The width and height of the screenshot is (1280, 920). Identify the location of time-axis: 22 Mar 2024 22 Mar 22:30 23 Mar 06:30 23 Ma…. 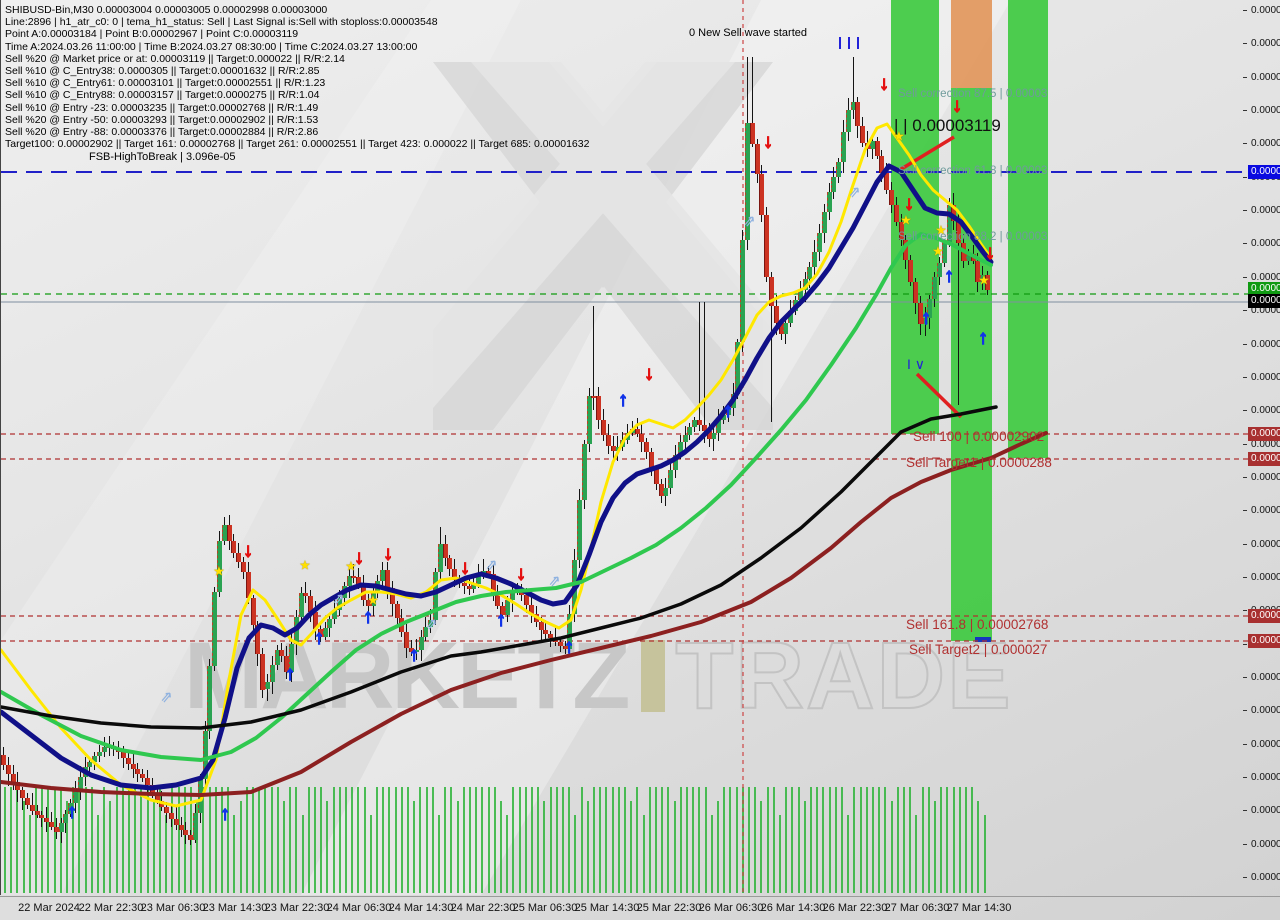
(640, 908).